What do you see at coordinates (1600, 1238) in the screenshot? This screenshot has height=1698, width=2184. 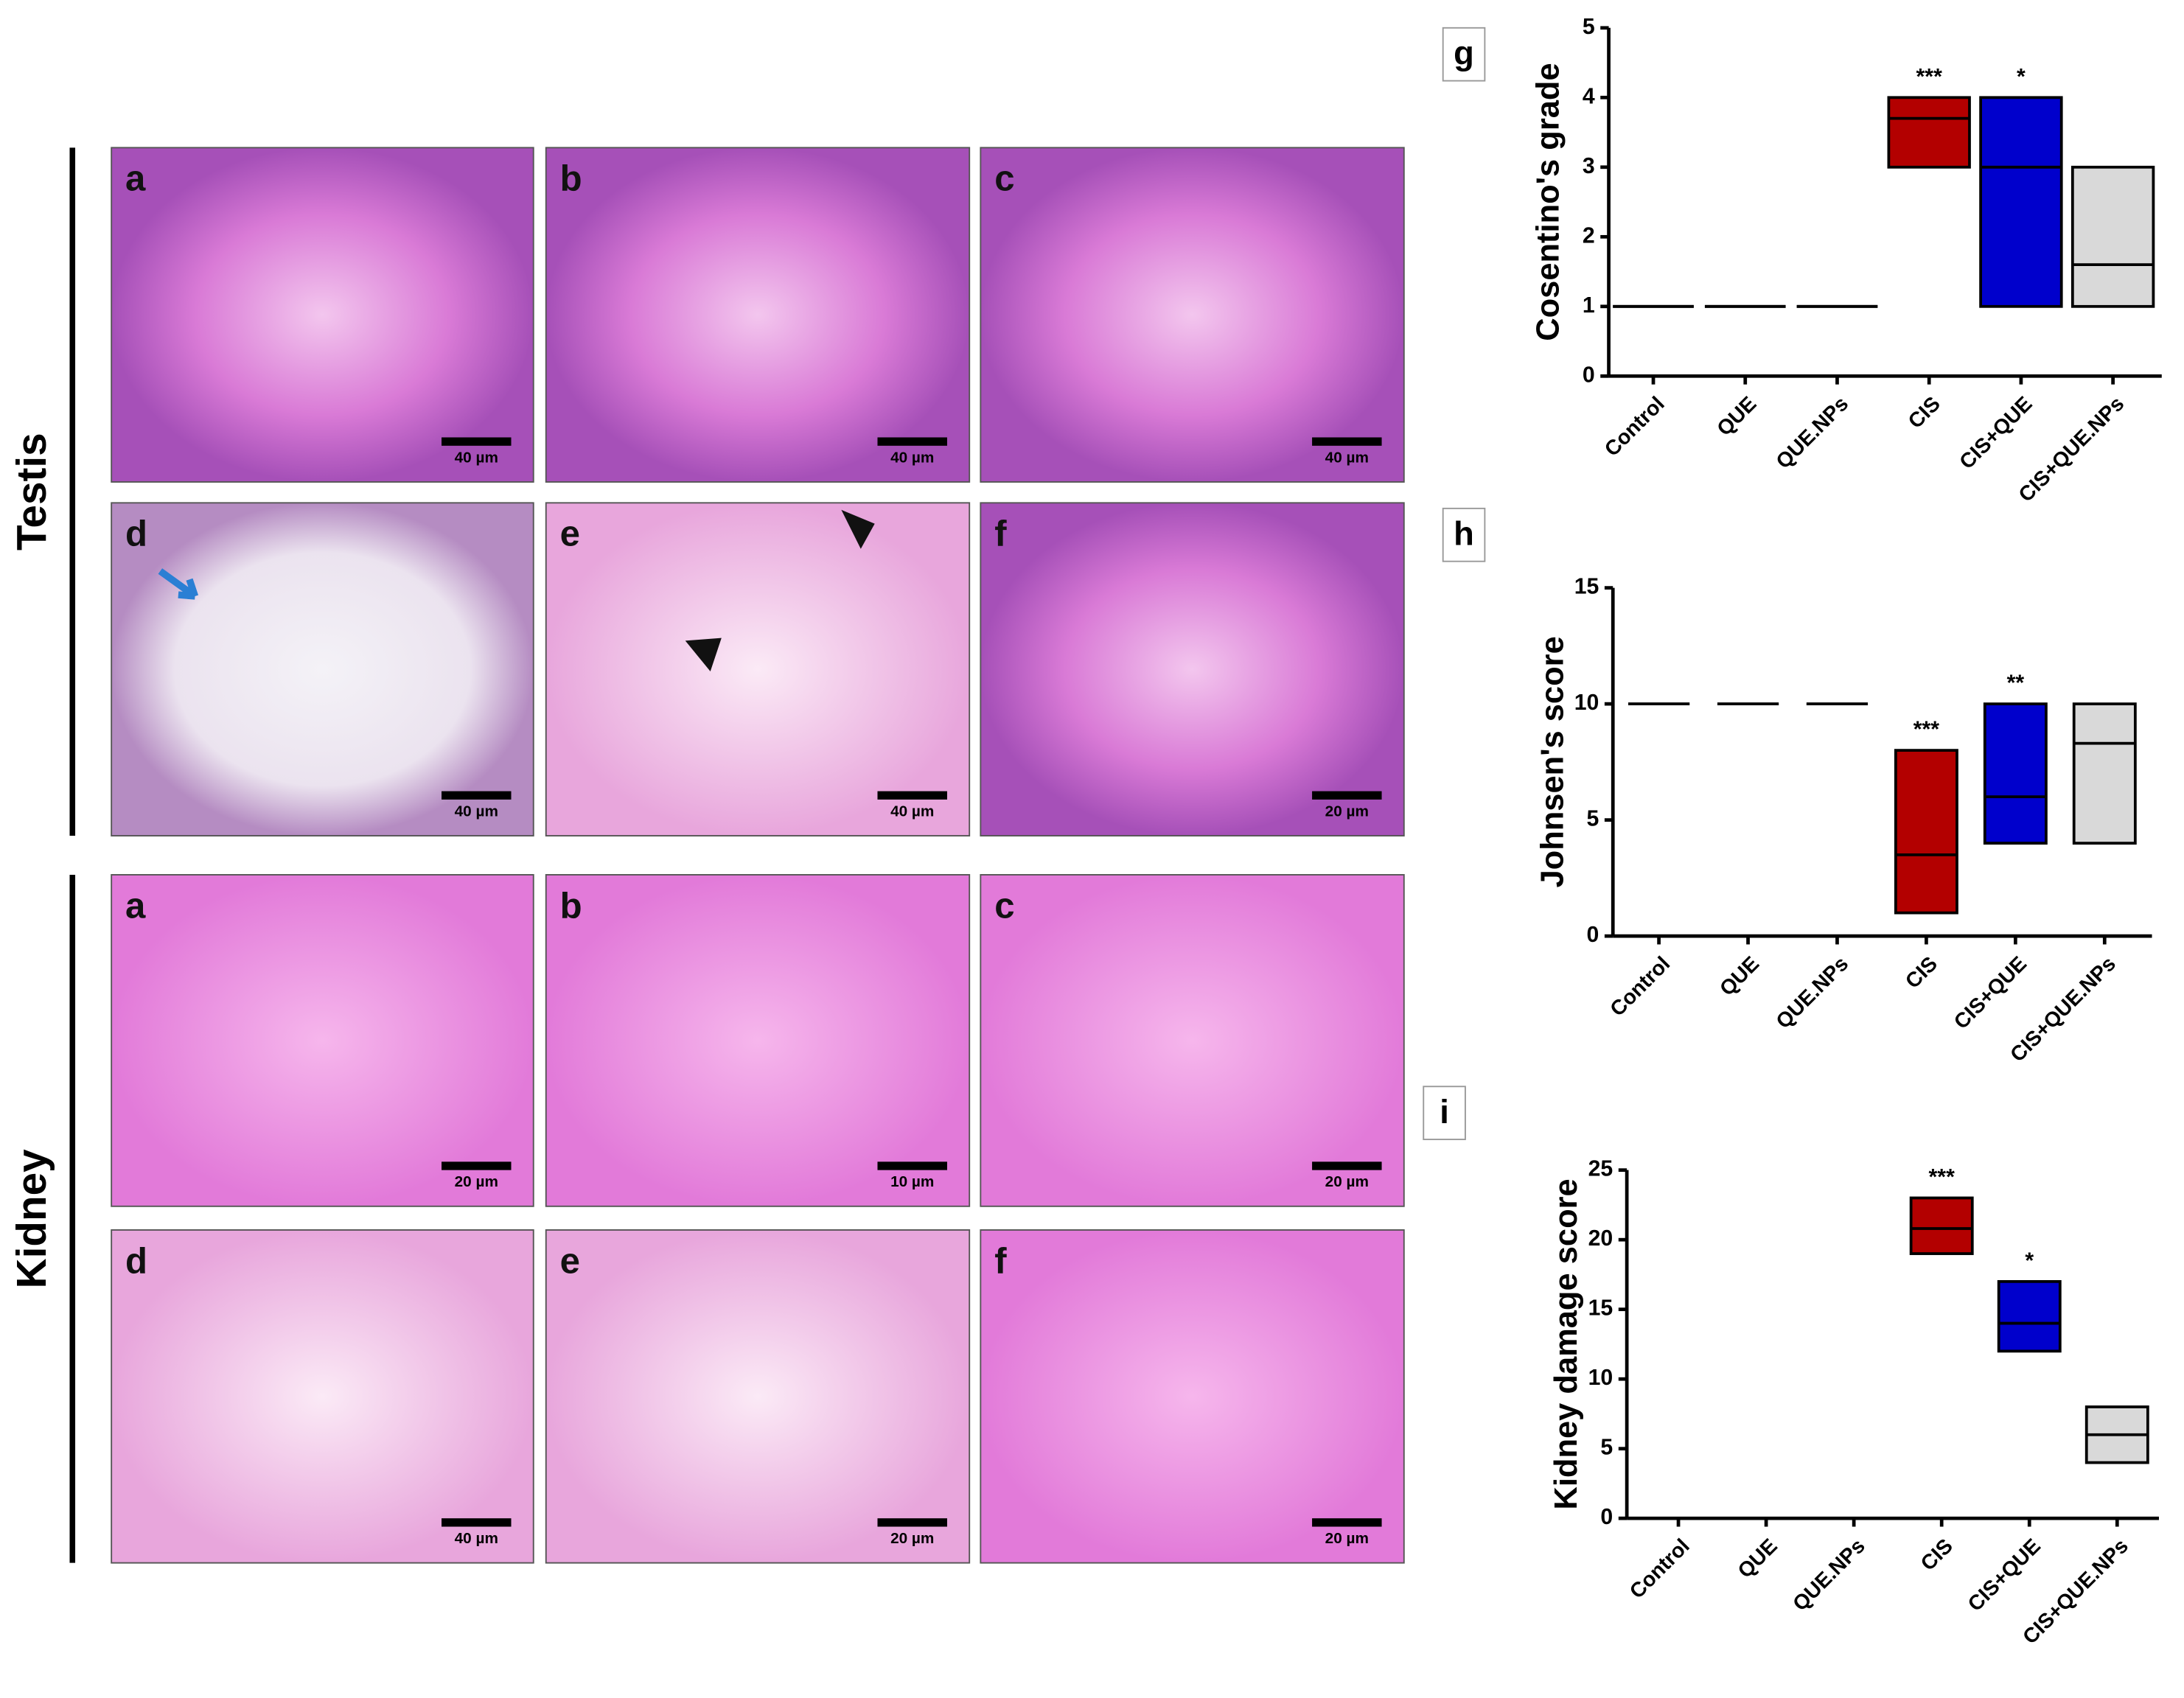 I see `y-tick-label: 20` at bounding box center [1600, 1238].